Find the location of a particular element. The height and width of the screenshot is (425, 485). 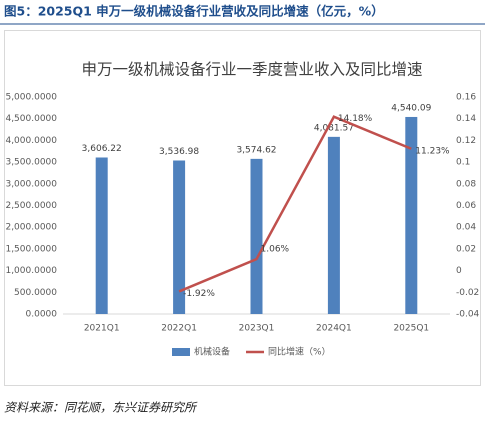

y-tick-label: 1,500.0000 is located at coordinates (31, 249).